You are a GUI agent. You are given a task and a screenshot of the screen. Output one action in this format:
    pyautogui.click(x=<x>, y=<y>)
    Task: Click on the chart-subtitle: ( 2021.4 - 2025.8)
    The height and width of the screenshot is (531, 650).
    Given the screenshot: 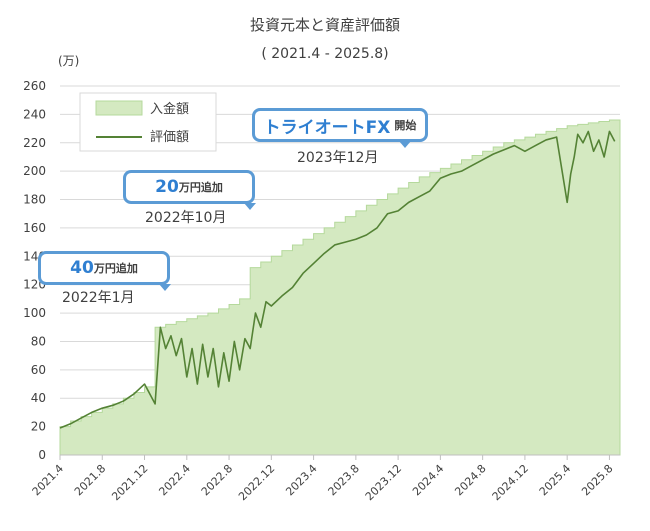 What is the action you would take?
    pyautogui.click(x=324, y=54)
    